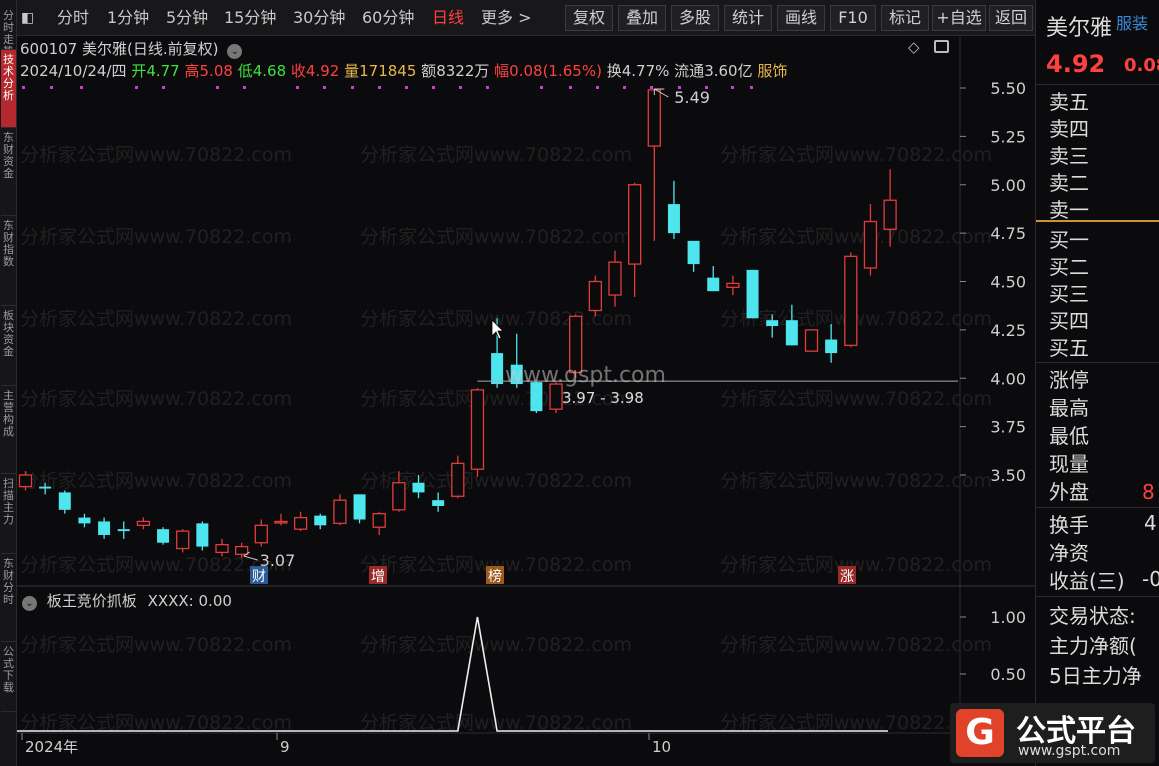 The width and height of the screenshot is (1159, 766). What do you see at coordinates (1069, 408) in the screenshot?
I see `quote-row-label: 最高` at bounding box center [1069, 408].